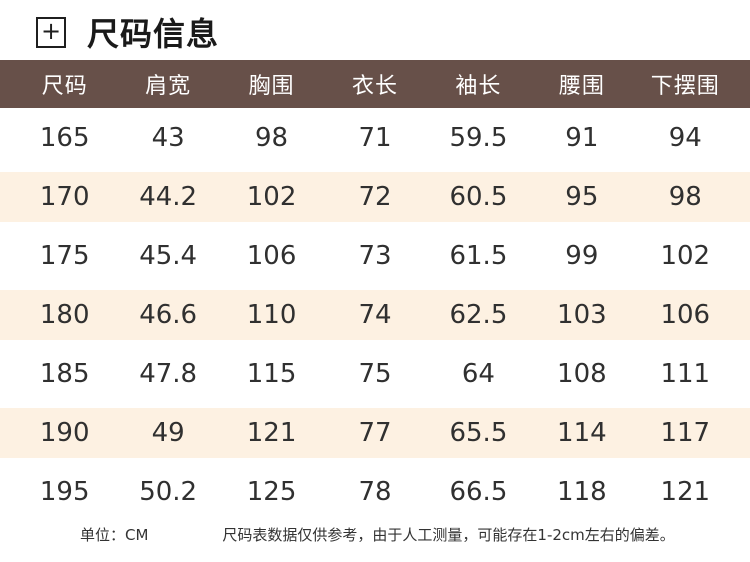 The width and height of the screenshot is (750, 562). Describe the element at coordinates (64, 432) in the screenshot. I see `table-cell: 190` at that location.